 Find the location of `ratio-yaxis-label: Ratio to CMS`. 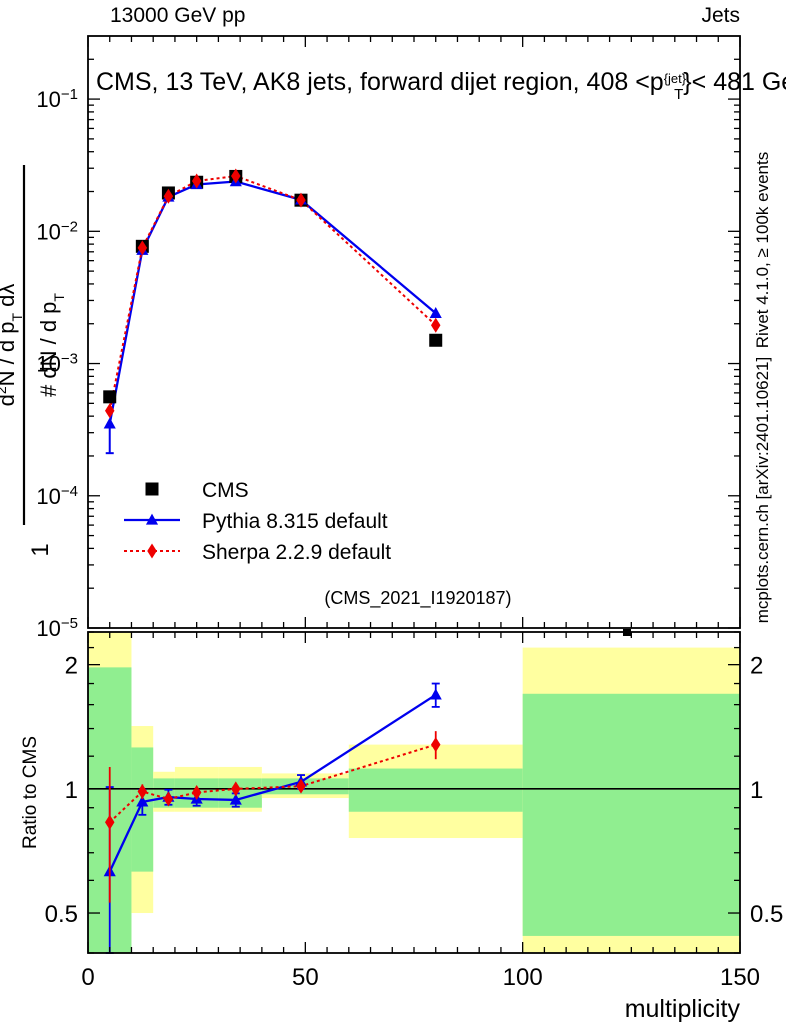

ratio-yaxis-label: Ratio to CMS is located at coordinates (30, 792).